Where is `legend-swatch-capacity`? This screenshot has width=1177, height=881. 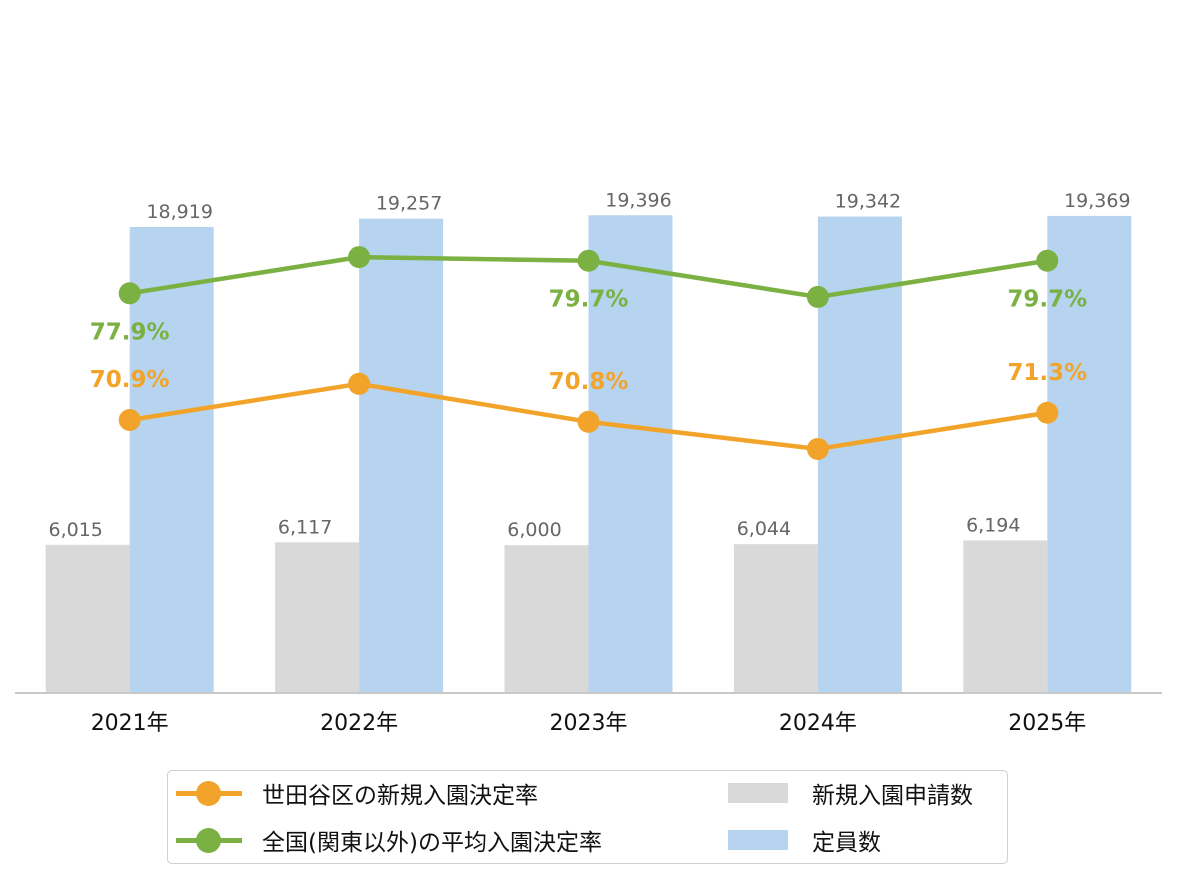
legend-swatch-capacity is located at coordinates (758, 840).